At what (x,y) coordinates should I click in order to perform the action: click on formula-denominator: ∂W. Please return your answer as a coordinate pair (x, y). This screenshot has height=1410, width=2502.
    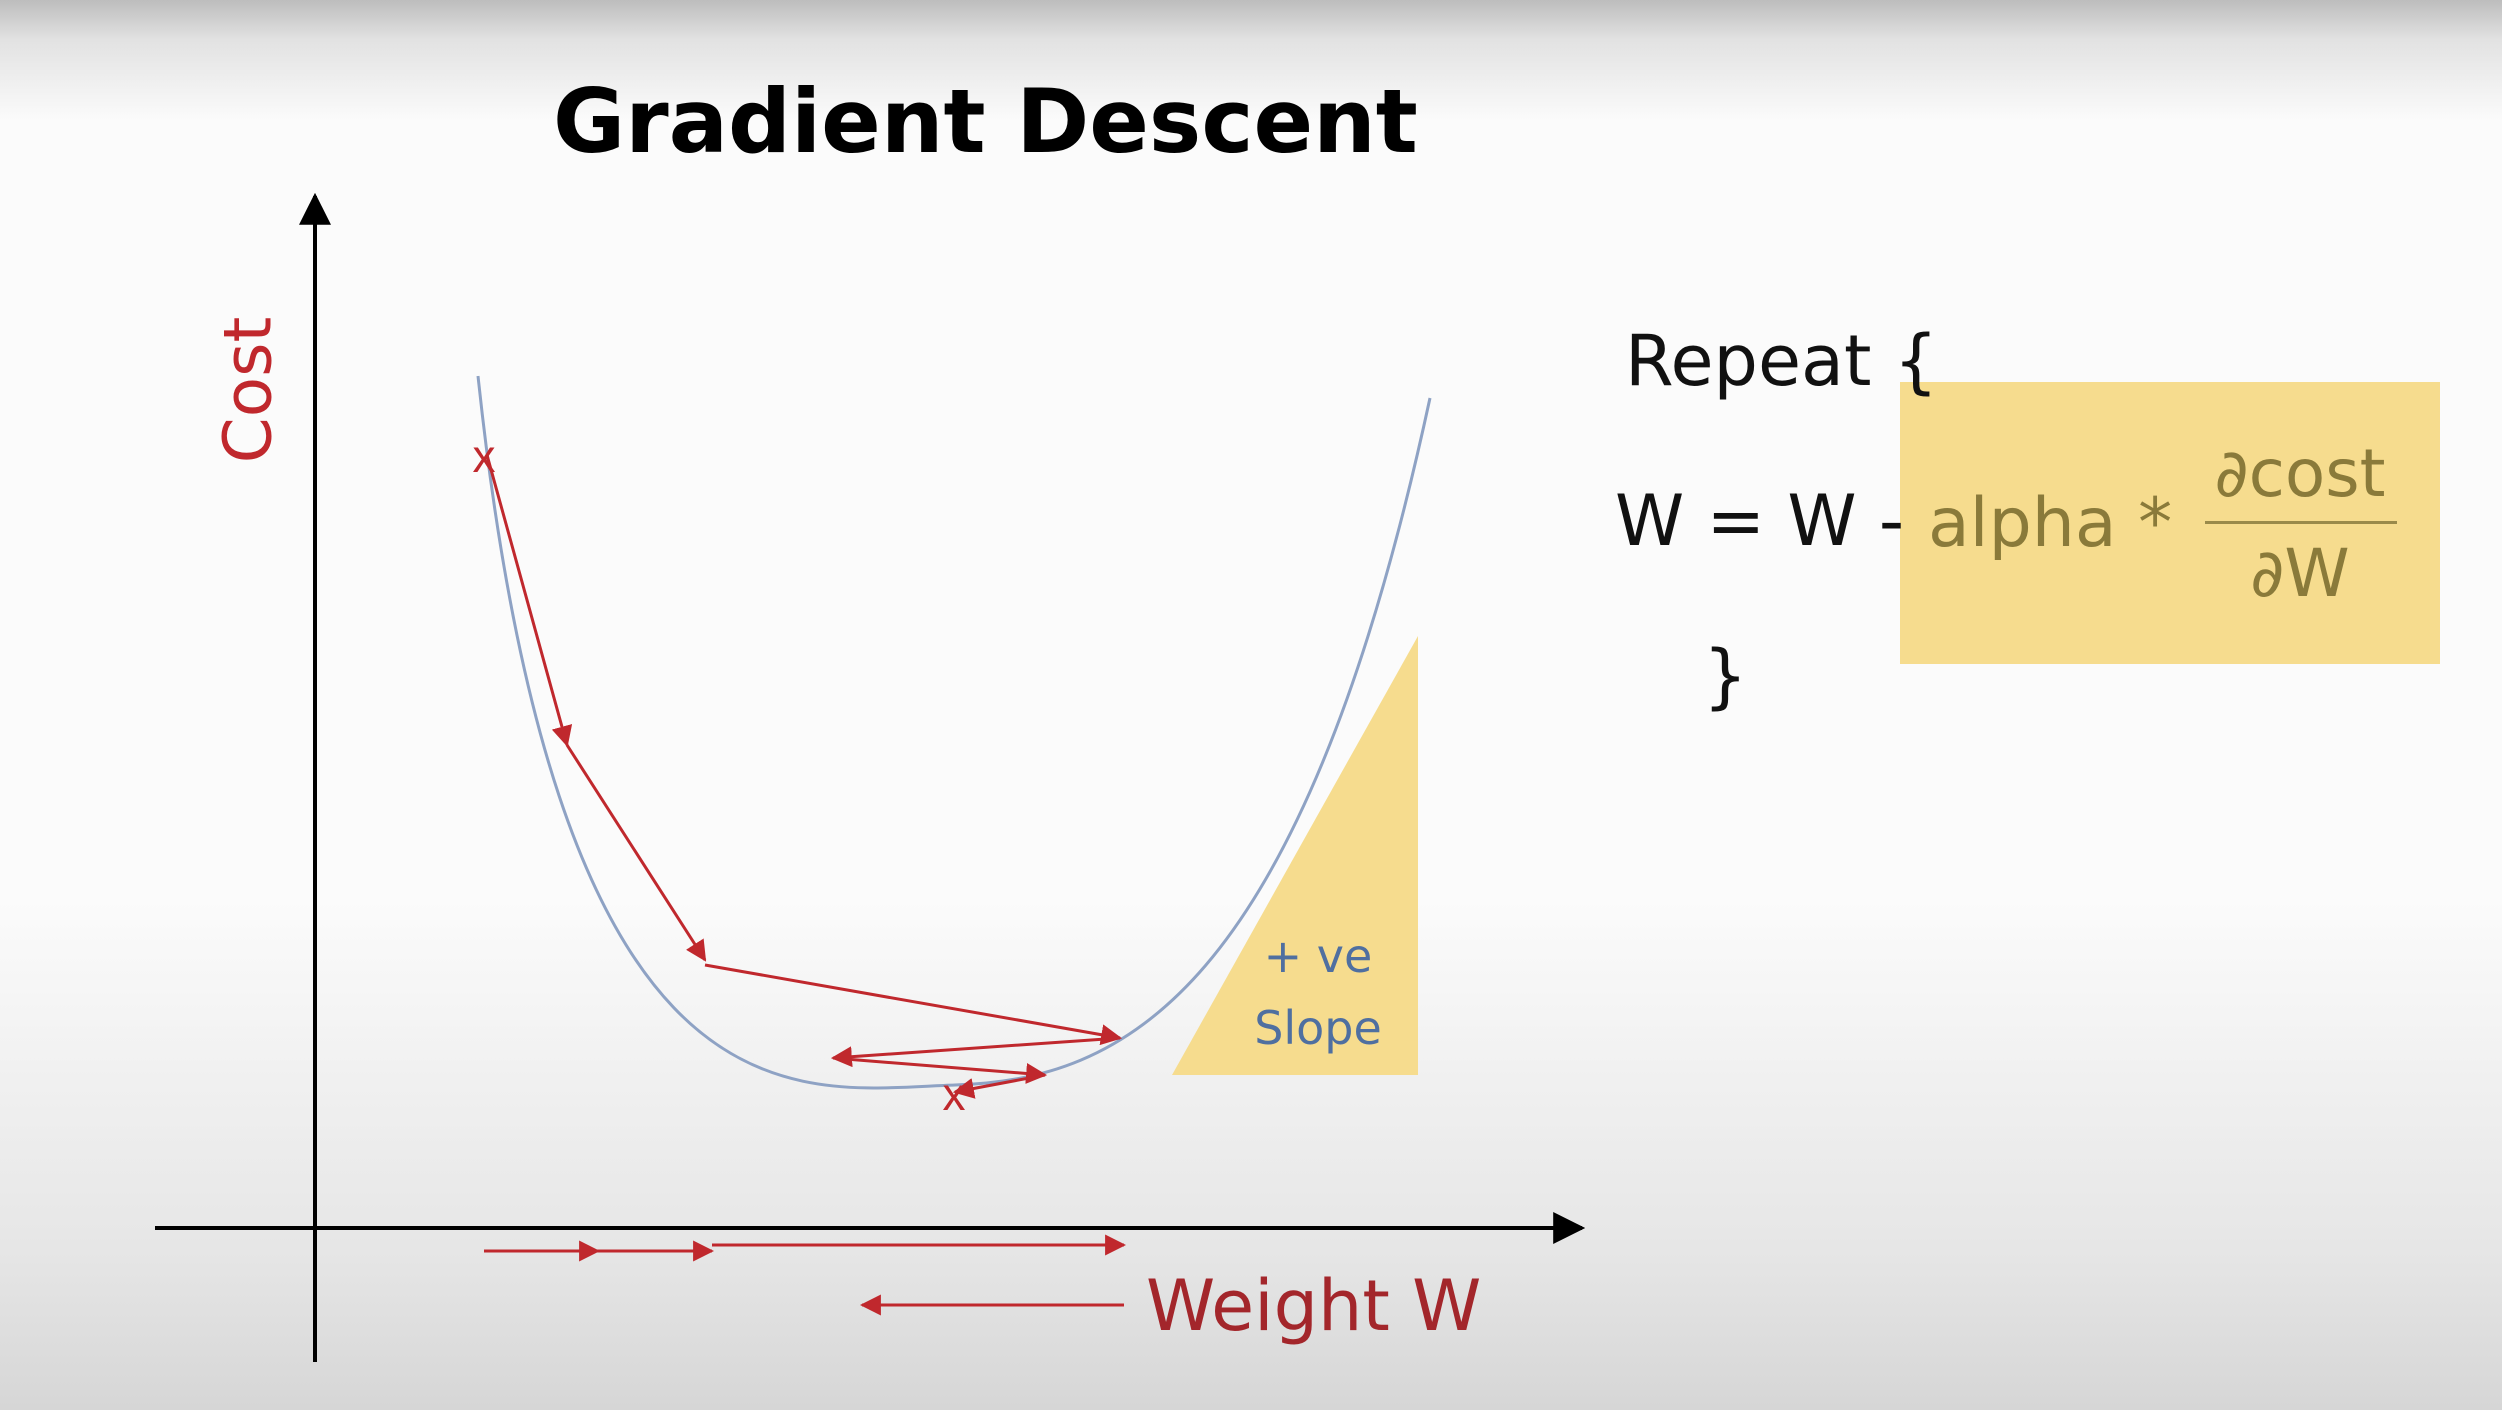
    Looking at the image, I should click on (2300, 573).